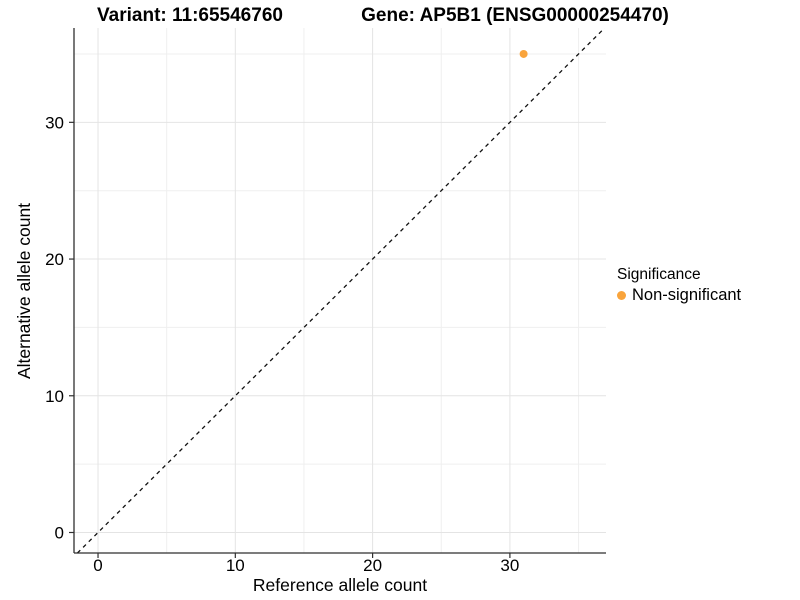 The height and width of the screenshot is (600, 800). Describe the element at coordinates (24, 291) in the screenshot. I see `y-axis-label: Alternative allele count` at that location.